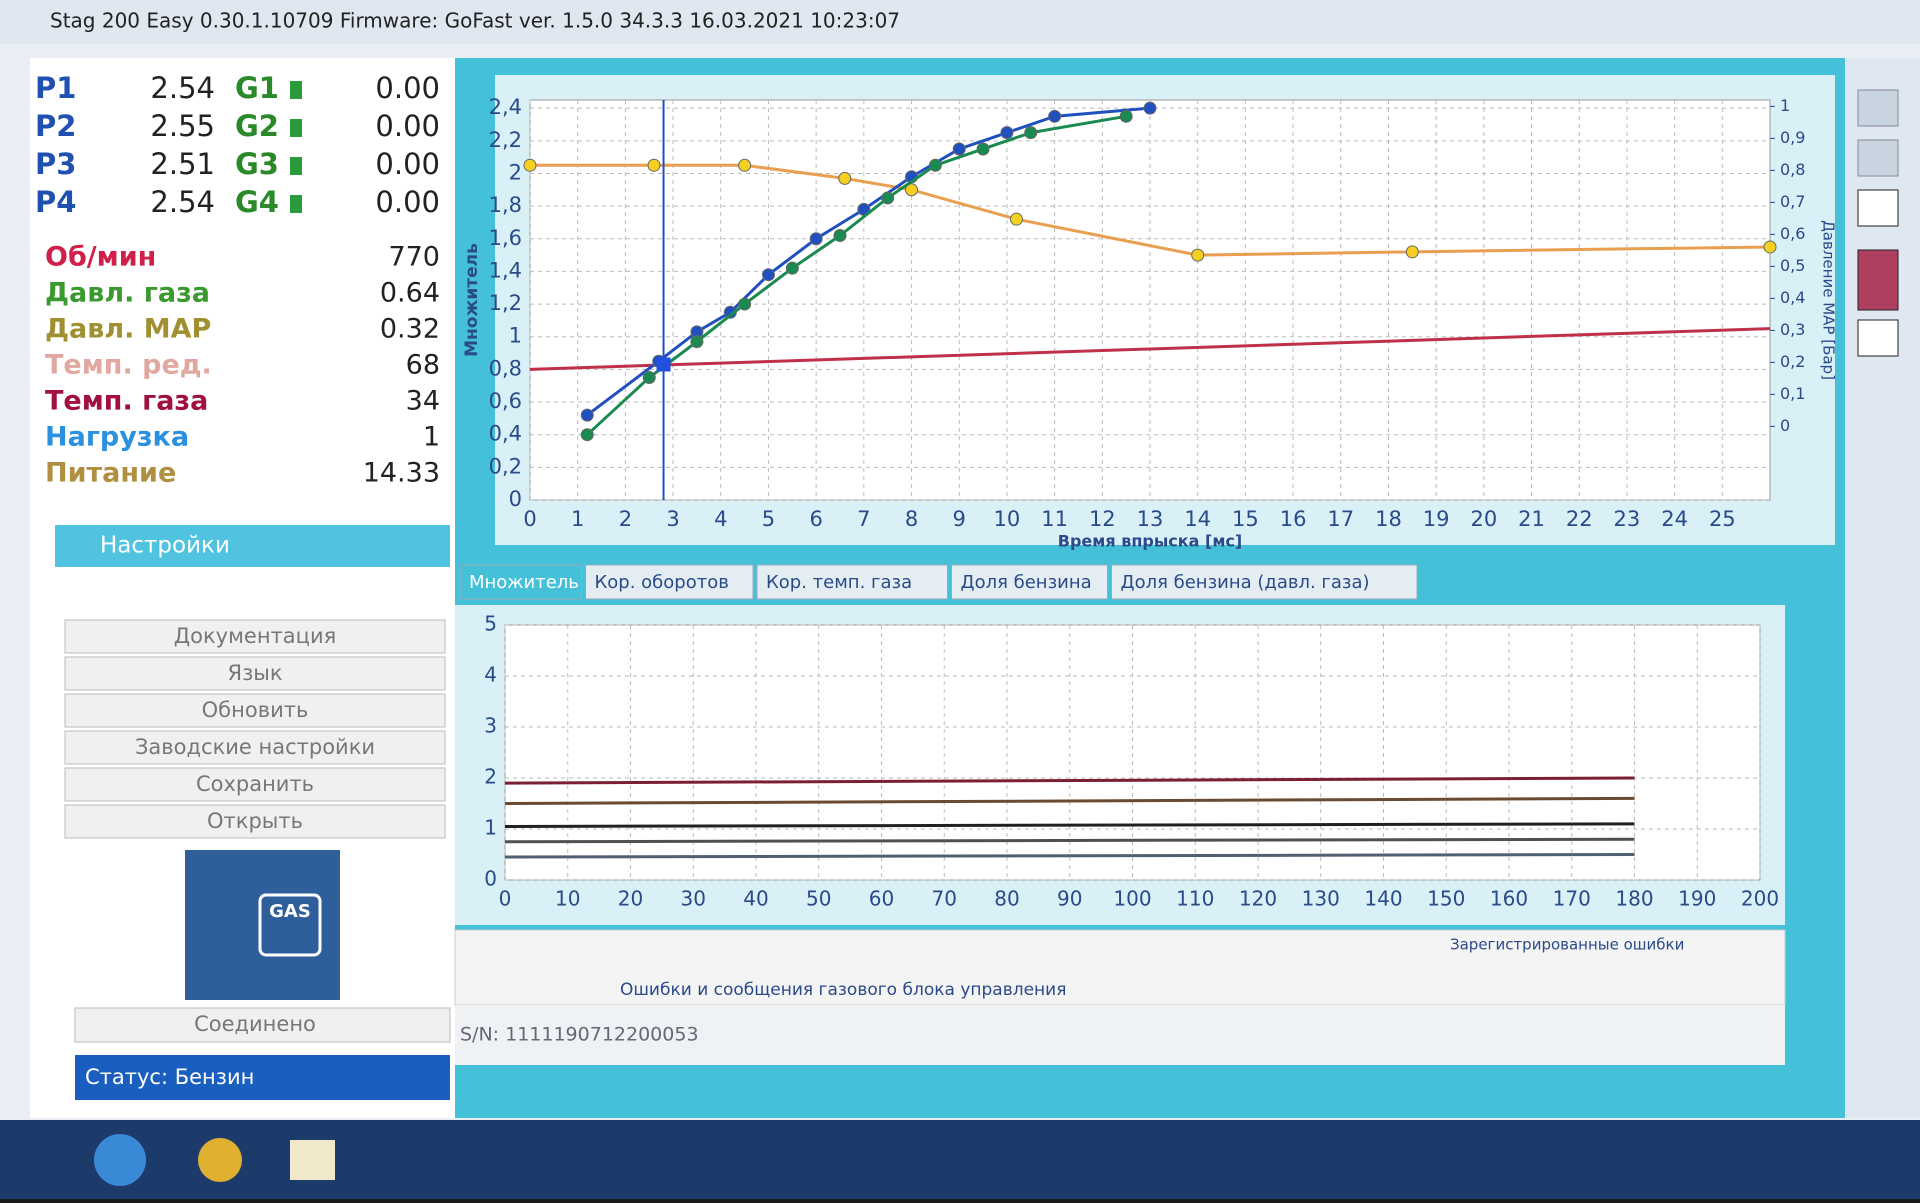  Describe the element at coordinates (257, 202) in the screenshot. I see `g-label: G4` at that location.